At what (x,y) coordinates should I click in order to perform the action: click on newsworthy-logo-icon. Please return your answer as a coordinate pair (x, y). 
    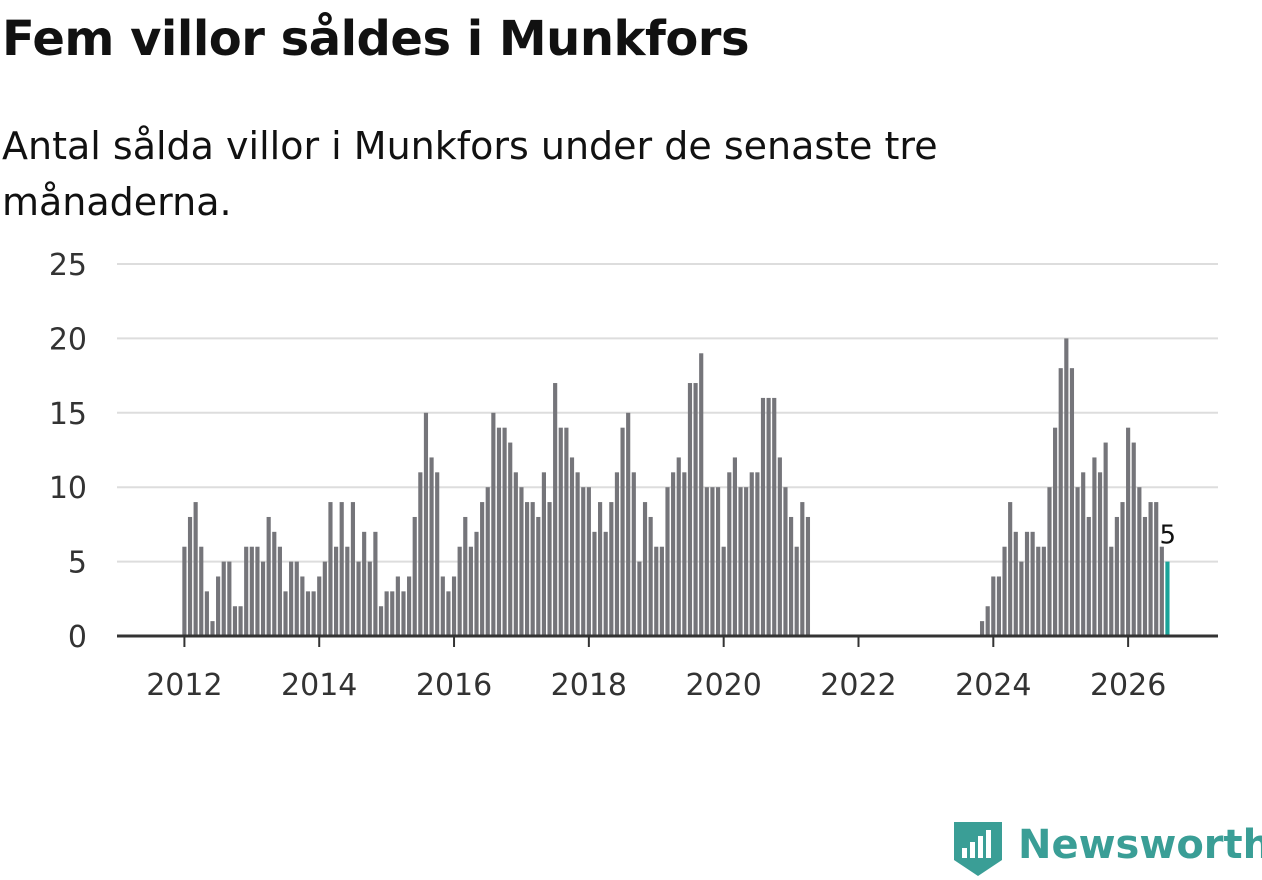
    Looking at the image, I should click on (978, 849).